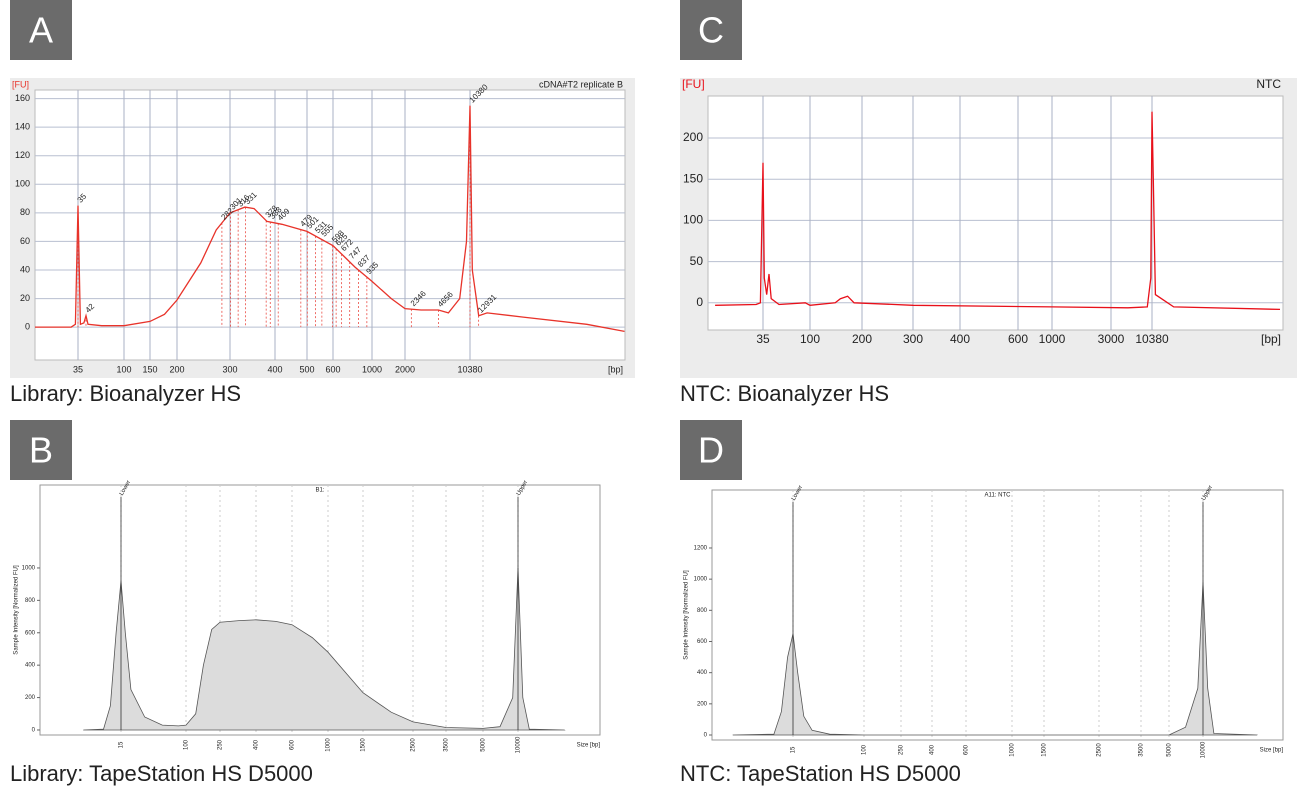 Image resolution: width=1297 pixels, height=789 pixels. Describe the element at coordinates (22, 98) in the screenshot. I see `y-tick-label: 160` at that location.